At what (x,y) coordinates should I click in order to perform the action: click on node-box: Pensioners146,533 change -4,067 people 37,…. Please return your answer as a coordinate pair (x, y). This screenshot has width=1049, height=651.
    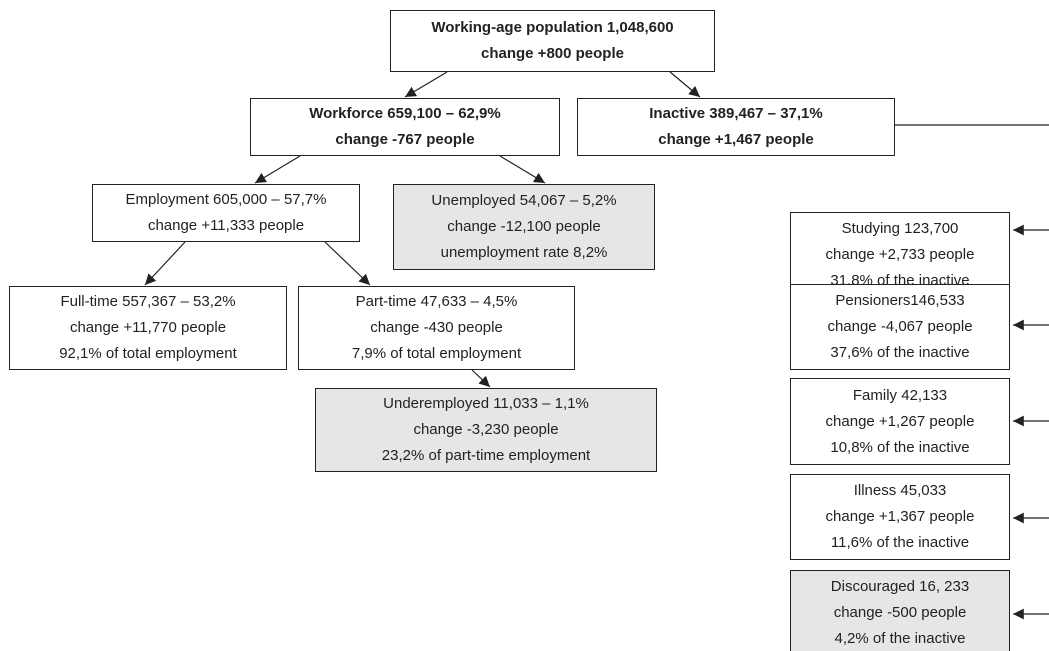
    Looking at the image, I should click on (900, 327).